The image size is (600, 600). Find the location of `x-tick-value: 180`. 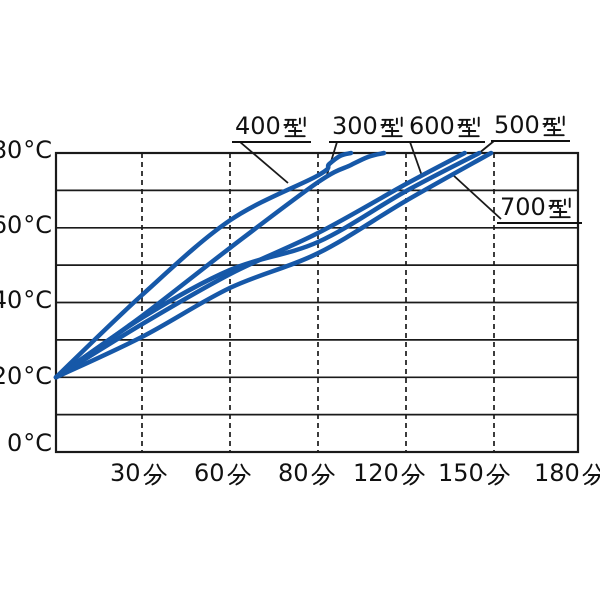

x-tick-value: 180 is located at coordinates (557, 473).